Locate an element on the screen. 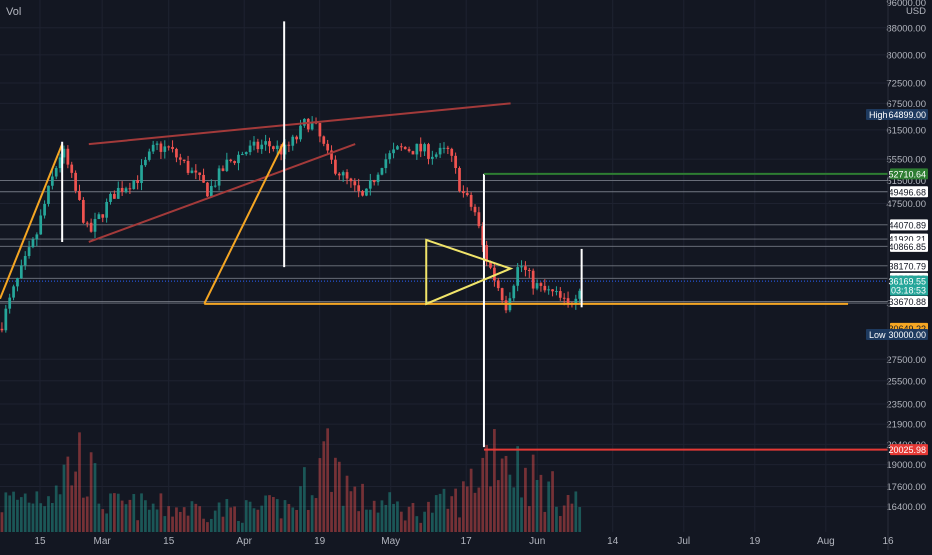 The image size is (932, 555). price-badge-target-up is located at coordinates (909, 174).